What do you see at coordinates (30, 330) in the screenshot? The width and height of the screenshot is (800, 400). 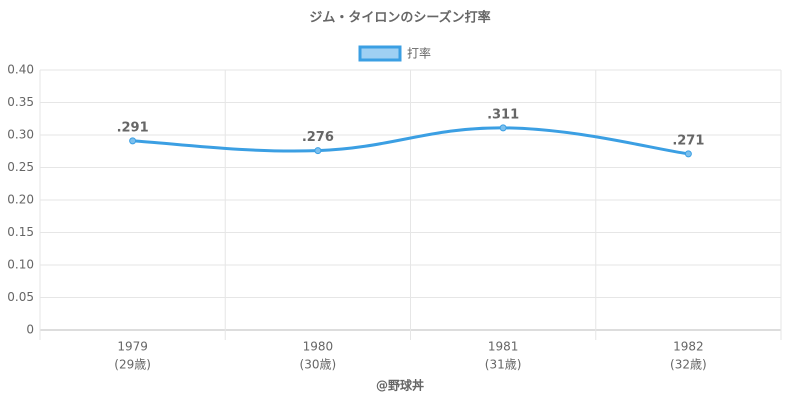 I see `y-tick-label: 0` at bounding box center [30, 330].